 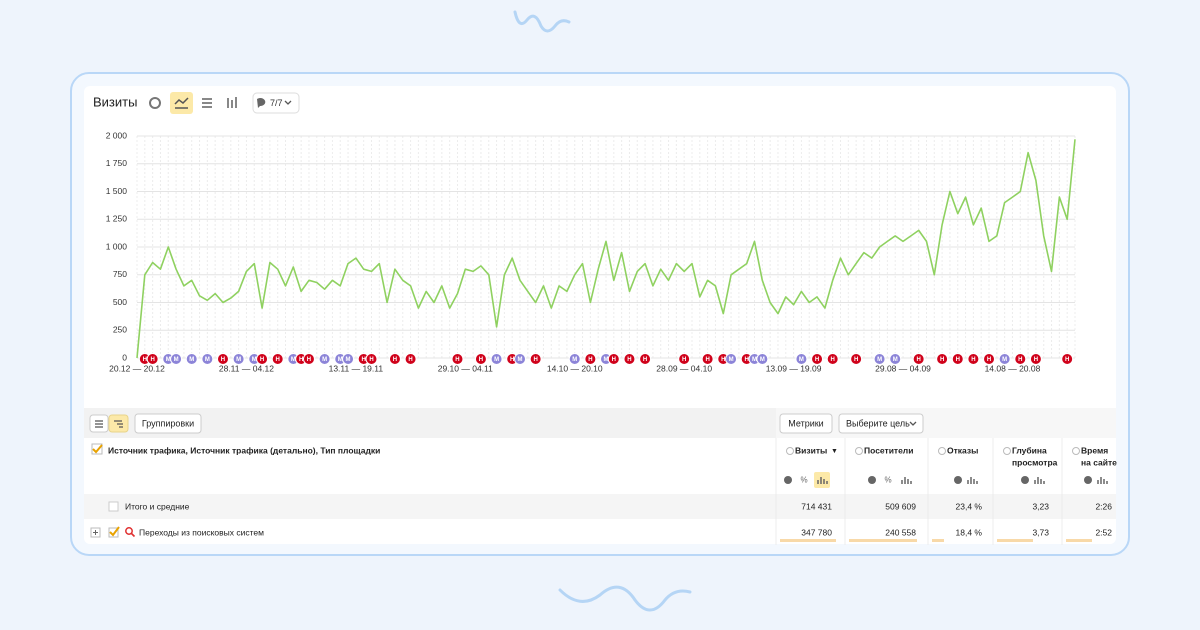 I want to click on annotations-counter: 7/7, so click(x=276, y=103).